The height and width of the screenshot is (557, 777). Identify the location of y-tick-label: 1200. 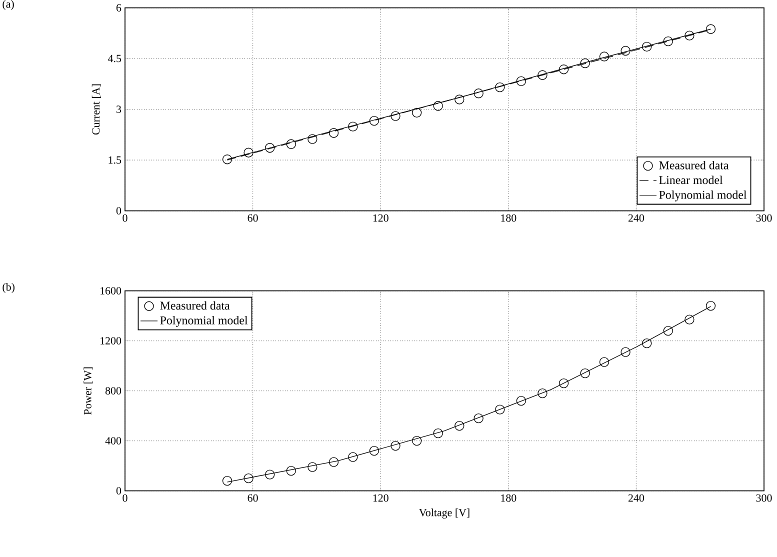
(111, 341).